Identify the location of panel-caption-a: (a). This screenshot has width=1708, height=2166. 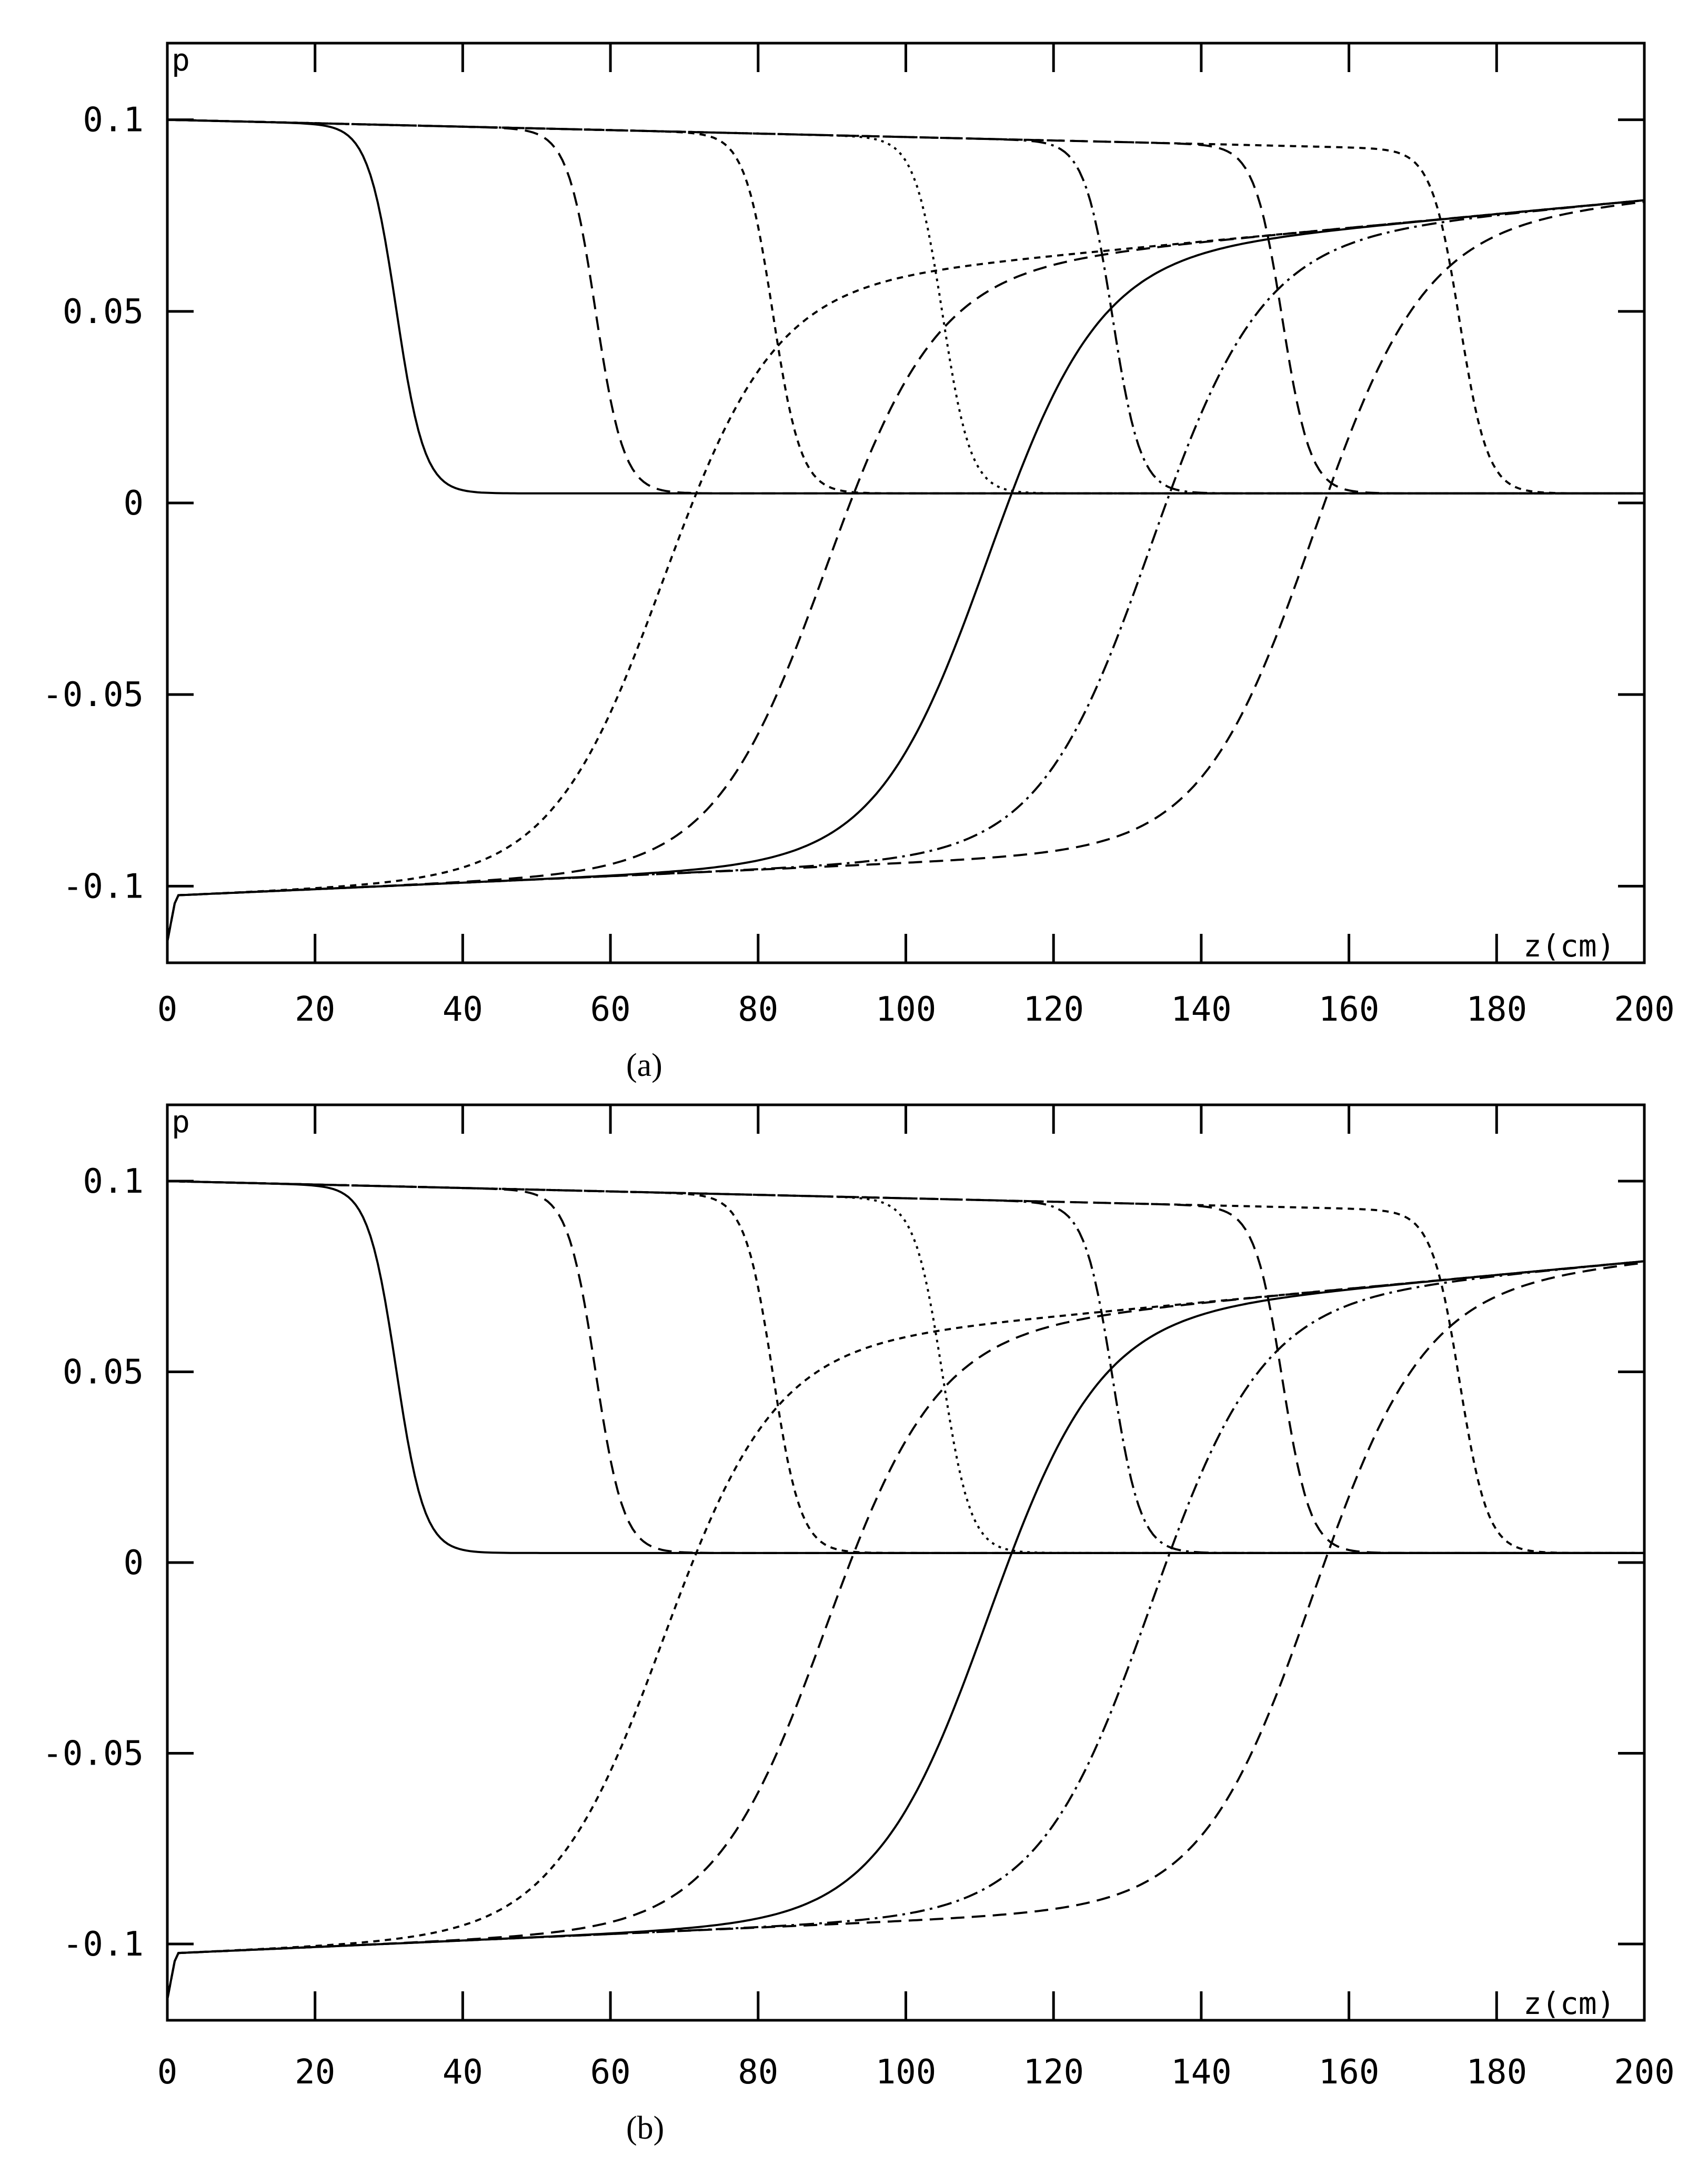
(644, 1065).